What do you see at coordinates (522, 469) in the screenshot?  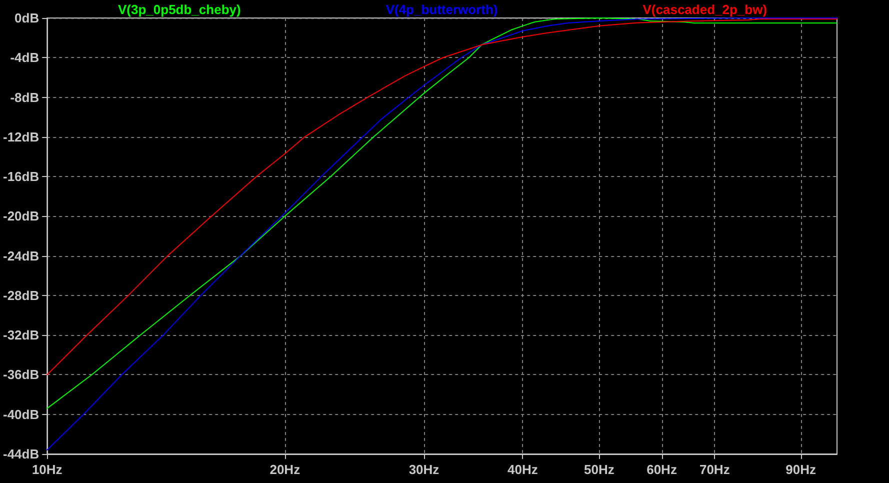 I see `x-tick-label: 40Hz` at bounding box center [522, 469].